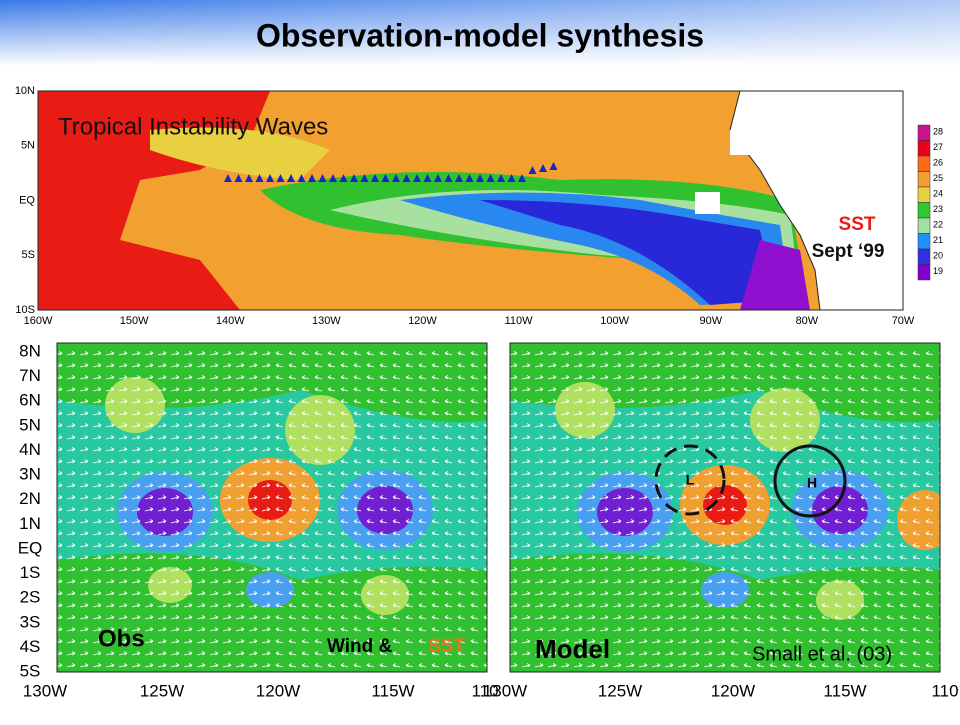 This screenshot has height=725, width=960. What do you see at coordinates (938, 193) in the screenshot?
I see `colorbar-label: 24` at bounding box center [938, 193].